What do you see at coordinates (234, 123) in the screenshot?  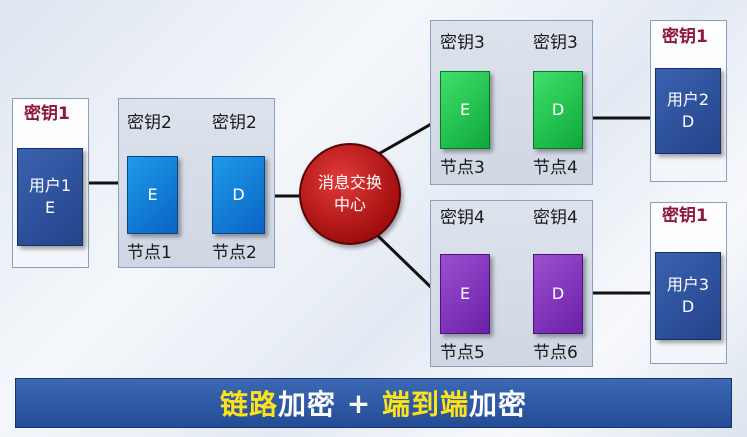 I see `node2-key-label: 密钥2` at bounding box center [234, 123].